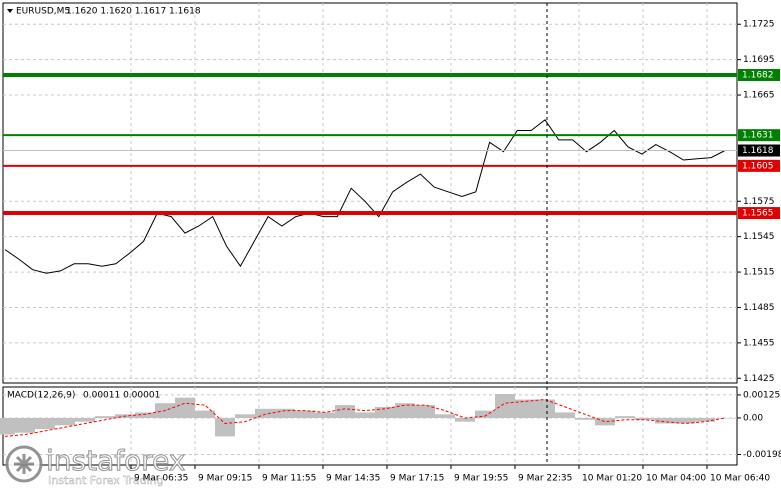 This screenshot has height=489, width=781. I want to click on header-arrow, so click(10, 11).